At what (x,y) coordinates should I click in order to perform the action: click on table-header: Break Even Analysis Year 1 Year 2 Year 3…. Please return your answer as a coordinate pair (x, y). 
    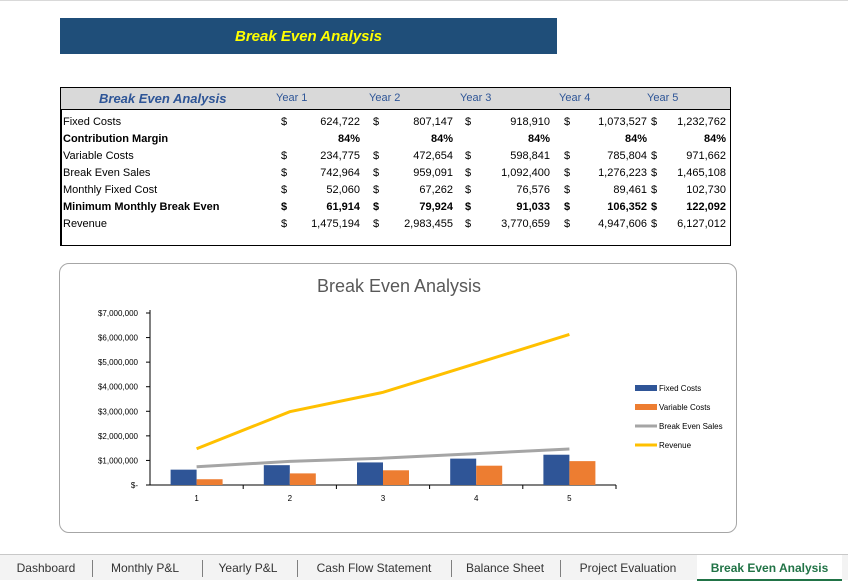
    Looking at the image, I should click on (395, 99).